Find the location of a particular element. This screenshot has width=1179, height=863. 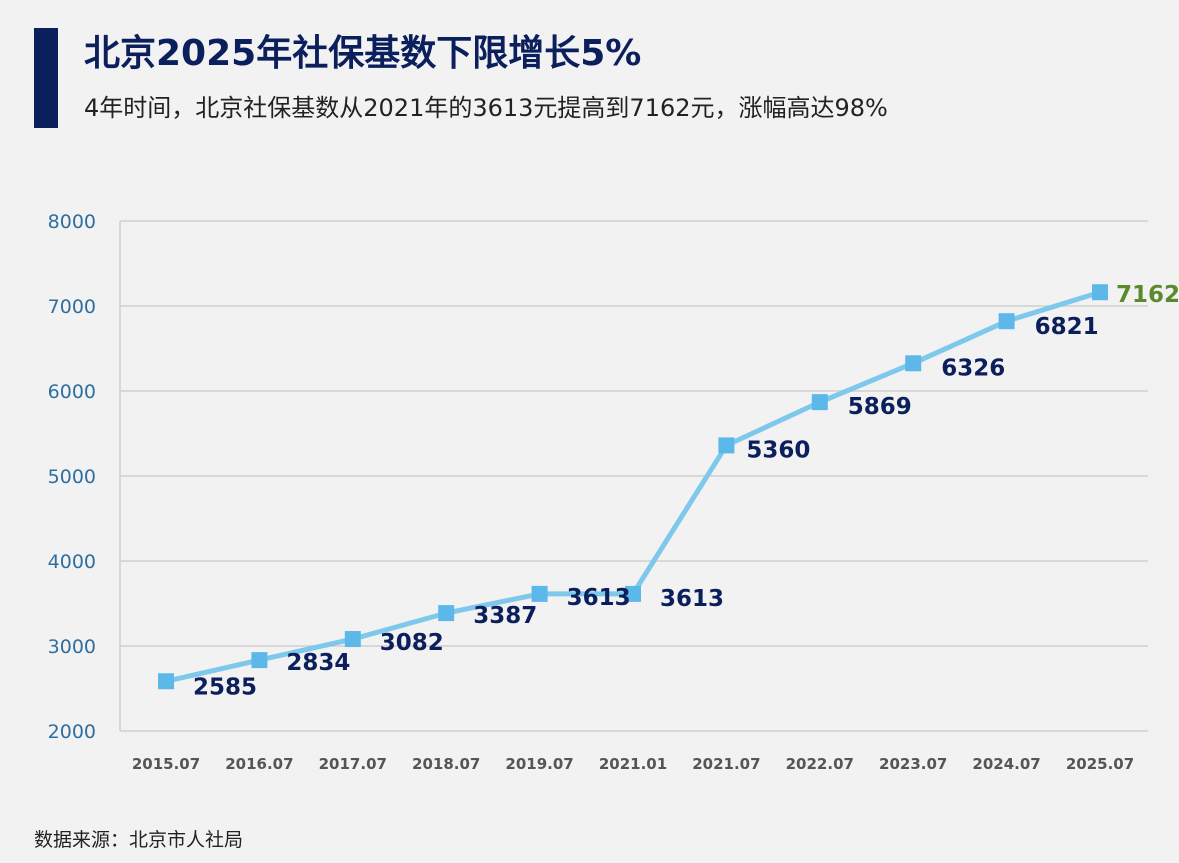

y-tick-label: 2000 is located at coordinates (72, 732).